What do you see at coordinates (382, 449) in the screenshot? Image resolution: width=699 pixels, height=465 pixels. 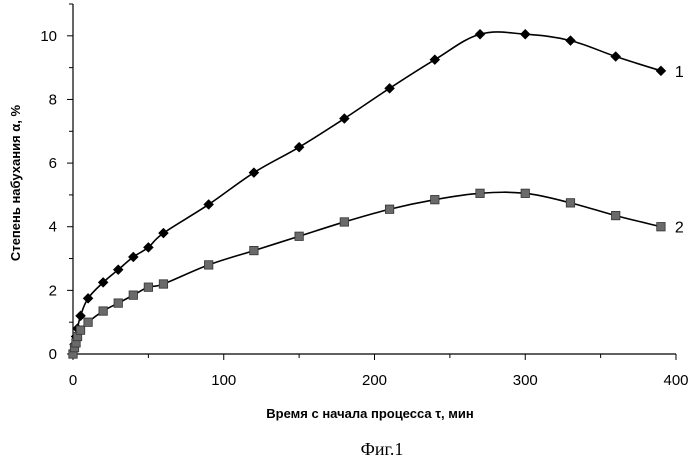 I see `figure-caption: Фиг.1` at bounding box center [382, 449].